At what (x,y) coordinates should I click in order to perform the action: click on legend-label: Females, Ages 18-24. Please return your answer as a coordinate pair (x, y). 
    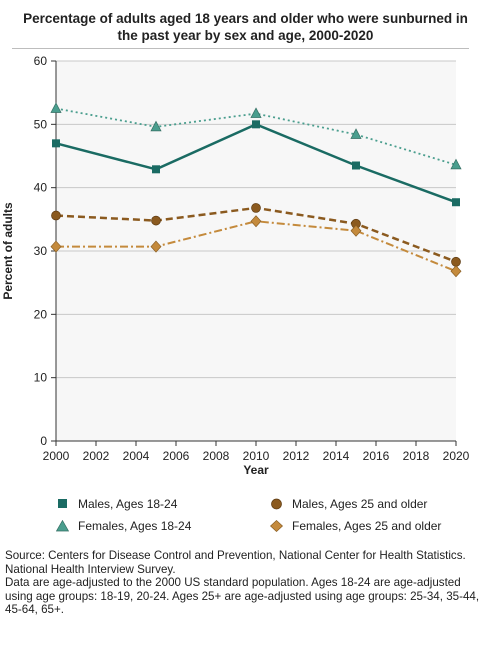
    Looking at the image, I should click on (135, 526).